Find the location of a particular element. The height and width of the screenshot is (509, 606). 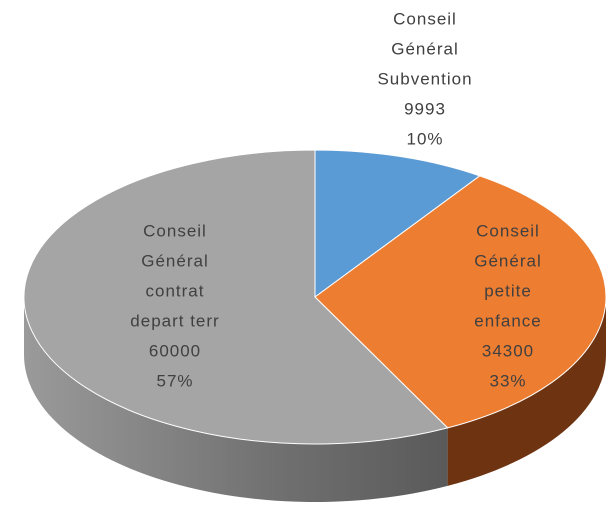

slice is located at coordinates (397, 223).